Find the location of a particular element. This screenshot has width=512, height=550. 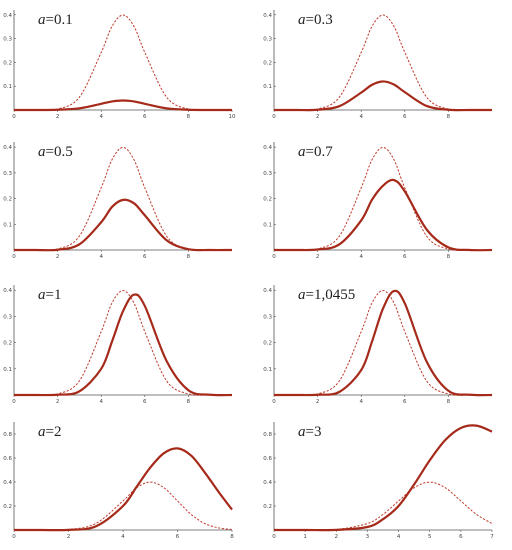

panel-parameter-label: a=3 is located at coordinates (309, 432).